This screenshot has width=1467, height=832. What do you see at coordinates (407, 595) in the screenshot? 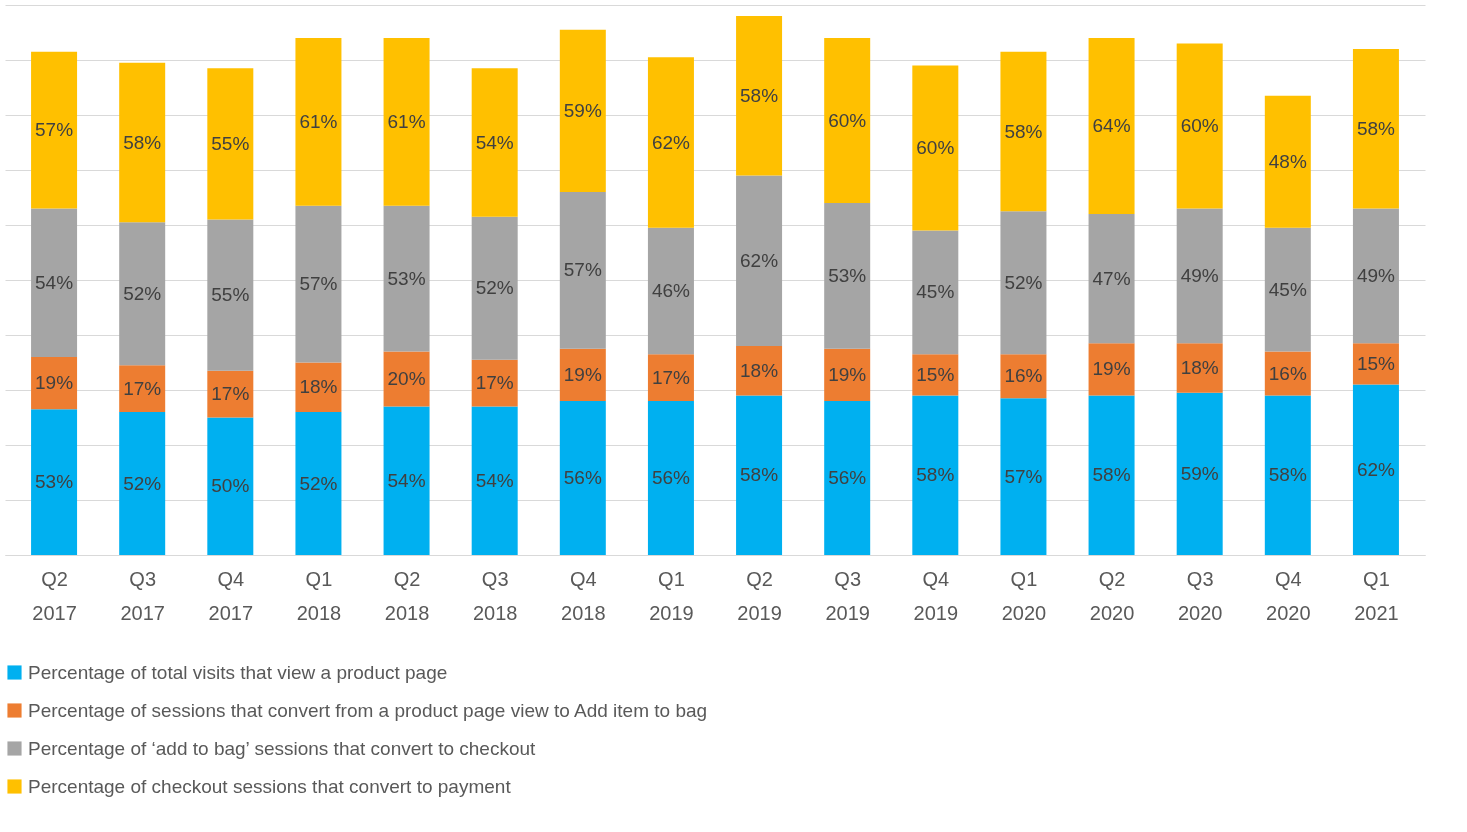
I see `x-tick-label: Q2 2018` at bounding box center [407, 595].